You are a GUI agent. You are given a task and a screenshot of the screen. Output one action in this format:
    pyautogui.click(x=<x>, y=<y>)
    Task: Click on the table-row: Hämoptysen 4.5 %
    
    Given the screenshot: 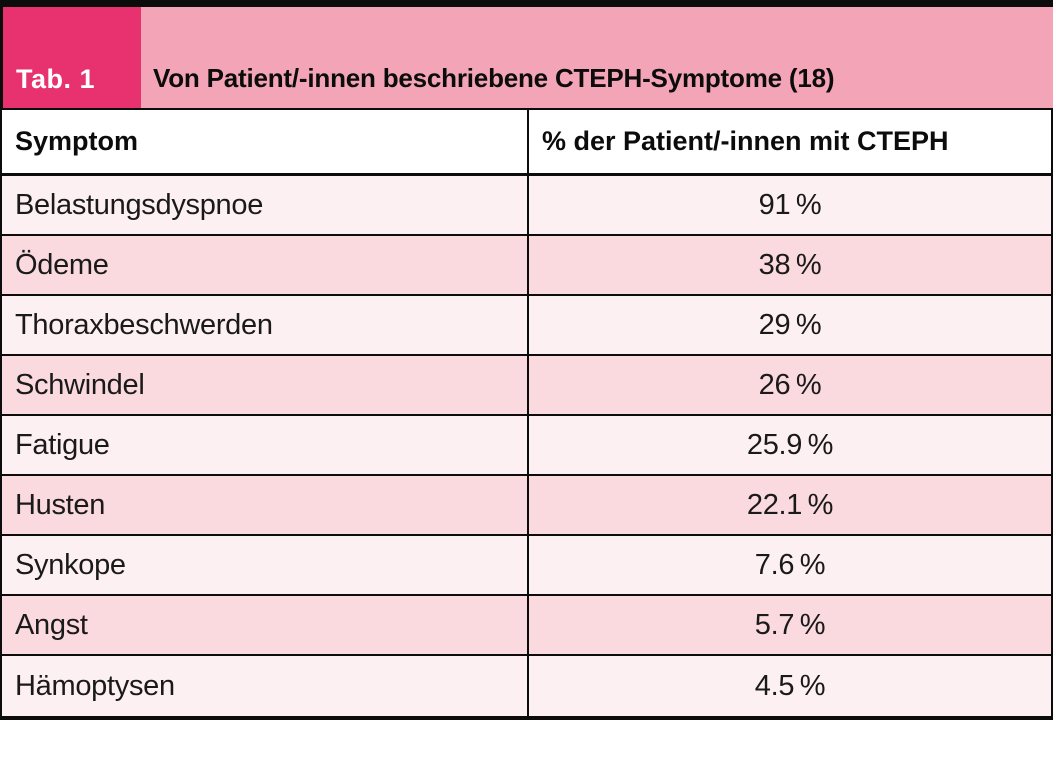 What is the action you would take?
    pyautogui.click(x=526, y=686)
    